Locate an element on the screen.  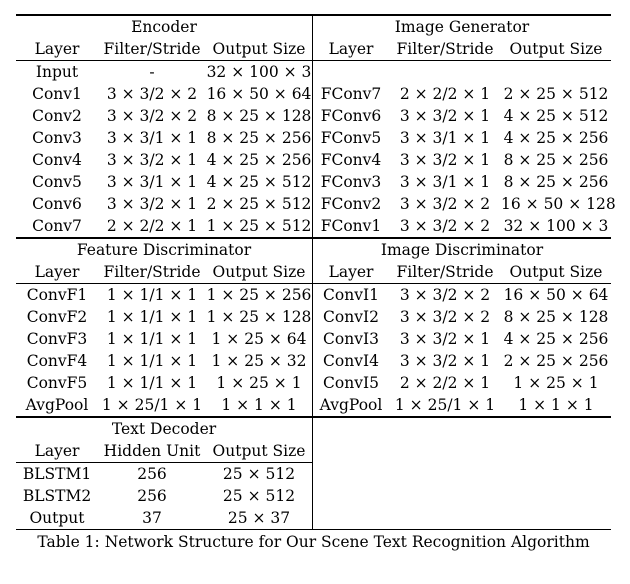
table-row: Input - 32 × 100 × 3 is located at coordinates (164, 72).